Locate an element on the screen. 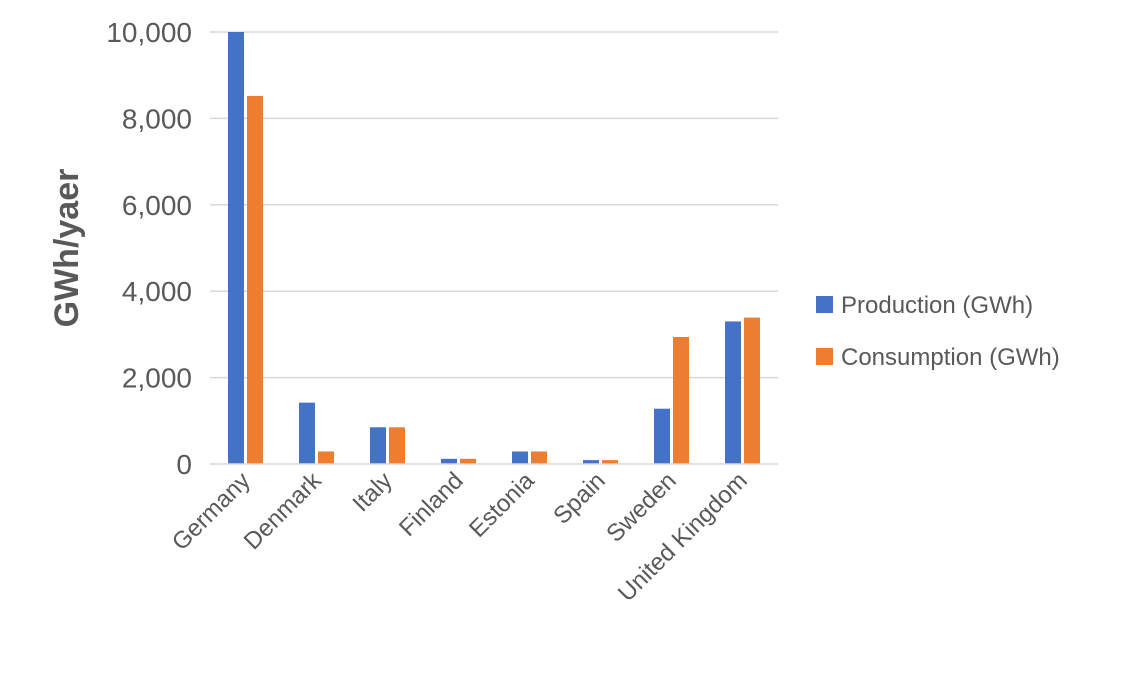 Image resolution: width=1142 pixels, height=673 pixels. y-tick-label: 2,000 is located at coordinates (157, 378).